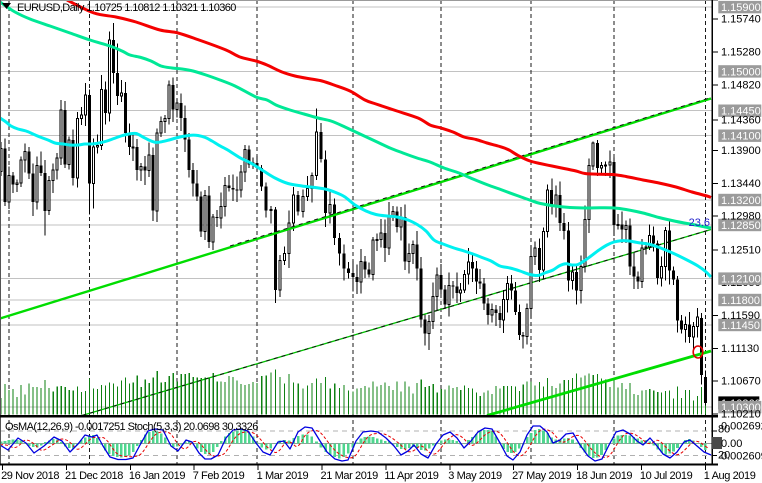  What do you see at coordinates (666, 476) in the screenshot?
I see `svg-text: 10 Jul 2019` at bounding box center [666, 476].